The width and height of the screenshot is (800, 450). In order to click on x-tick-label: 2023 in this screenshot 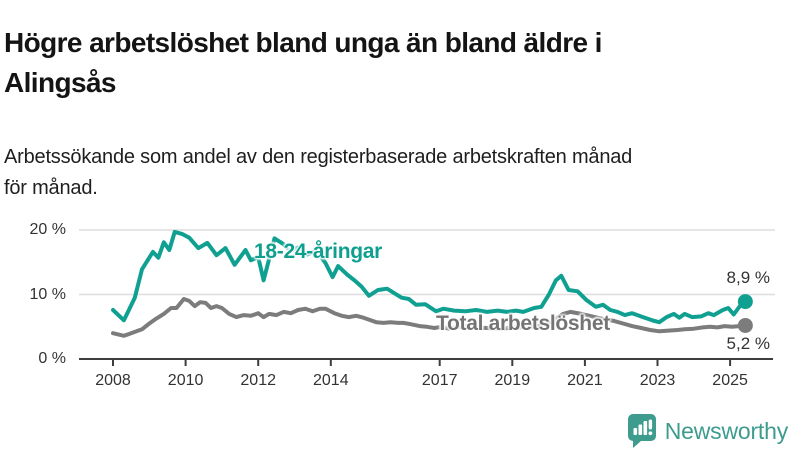, I will do `click(657, 380)`.